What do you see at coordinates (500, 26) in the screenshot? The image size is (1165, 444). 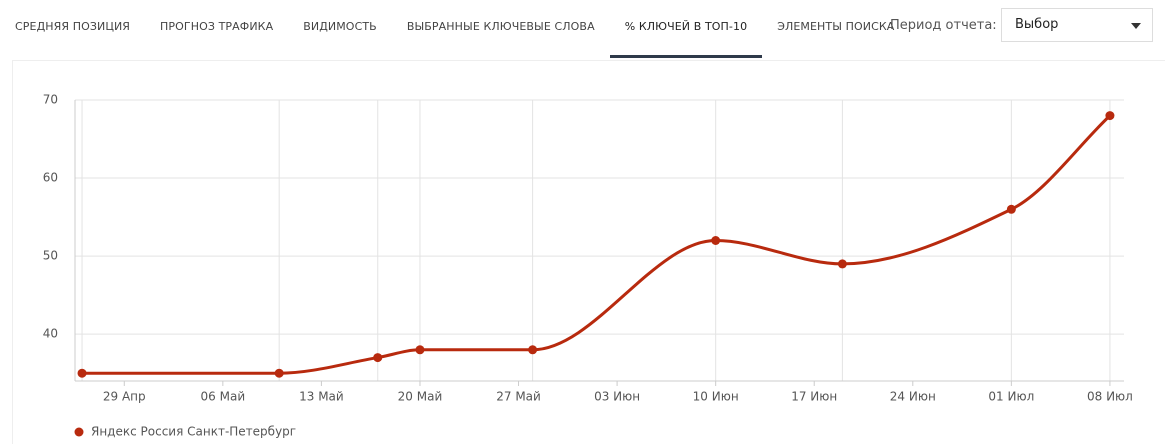 I see `tab: ВЫБРАННЫЕ КЛЮЧЕВЫЕ СЛОВА` at bounding box center [500, 26].